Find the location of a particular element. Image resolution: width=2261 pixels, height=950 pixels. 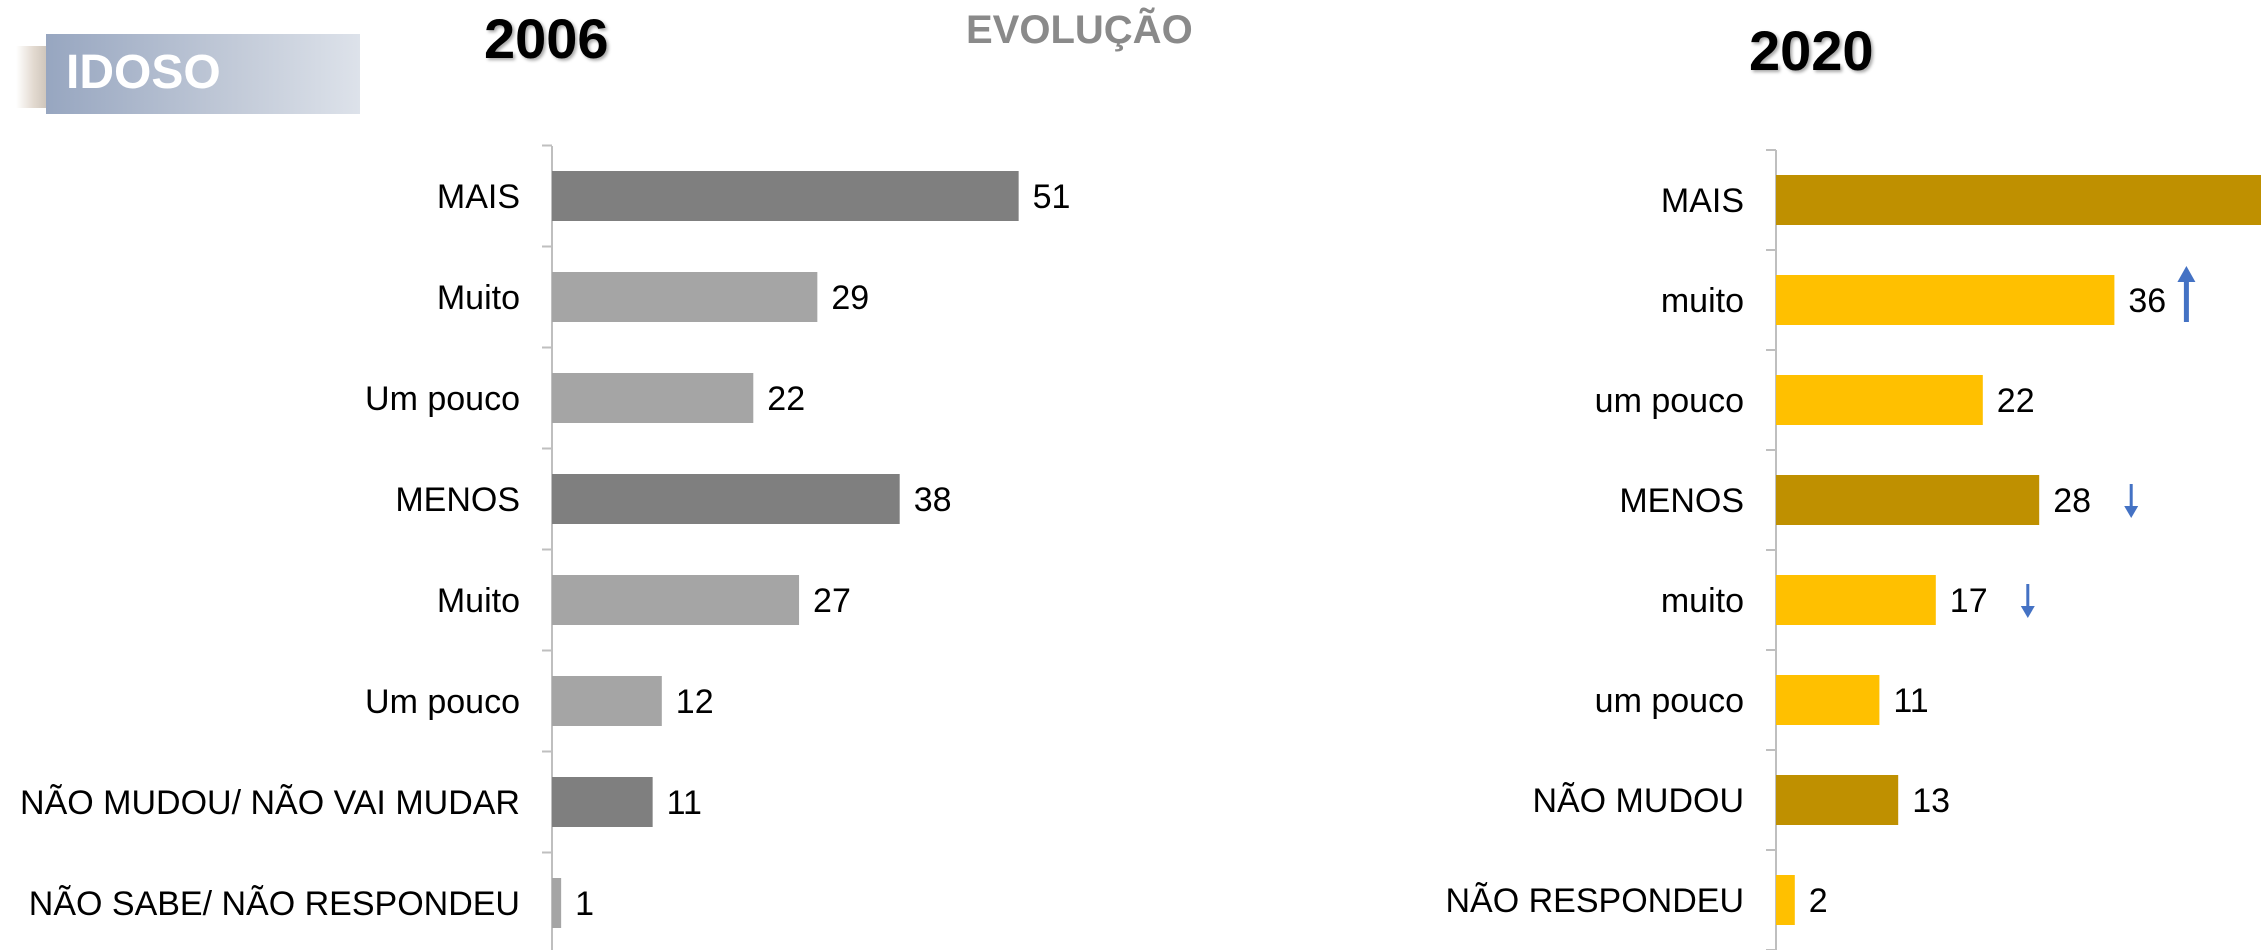

chart-1-category-label: MENOS is located at coordinates (1681, 501).